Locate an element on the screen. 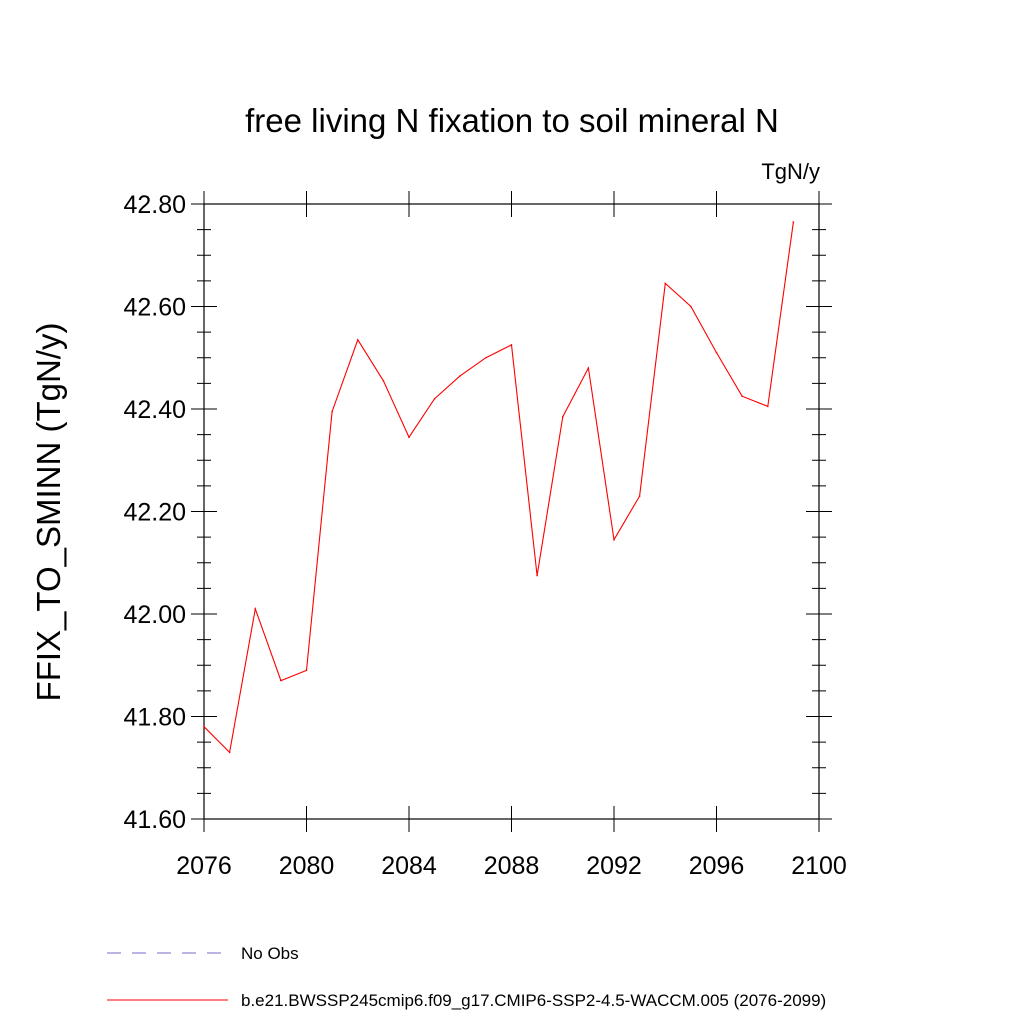  x-tick-label: 2088 is located at coordinates (512, 866).